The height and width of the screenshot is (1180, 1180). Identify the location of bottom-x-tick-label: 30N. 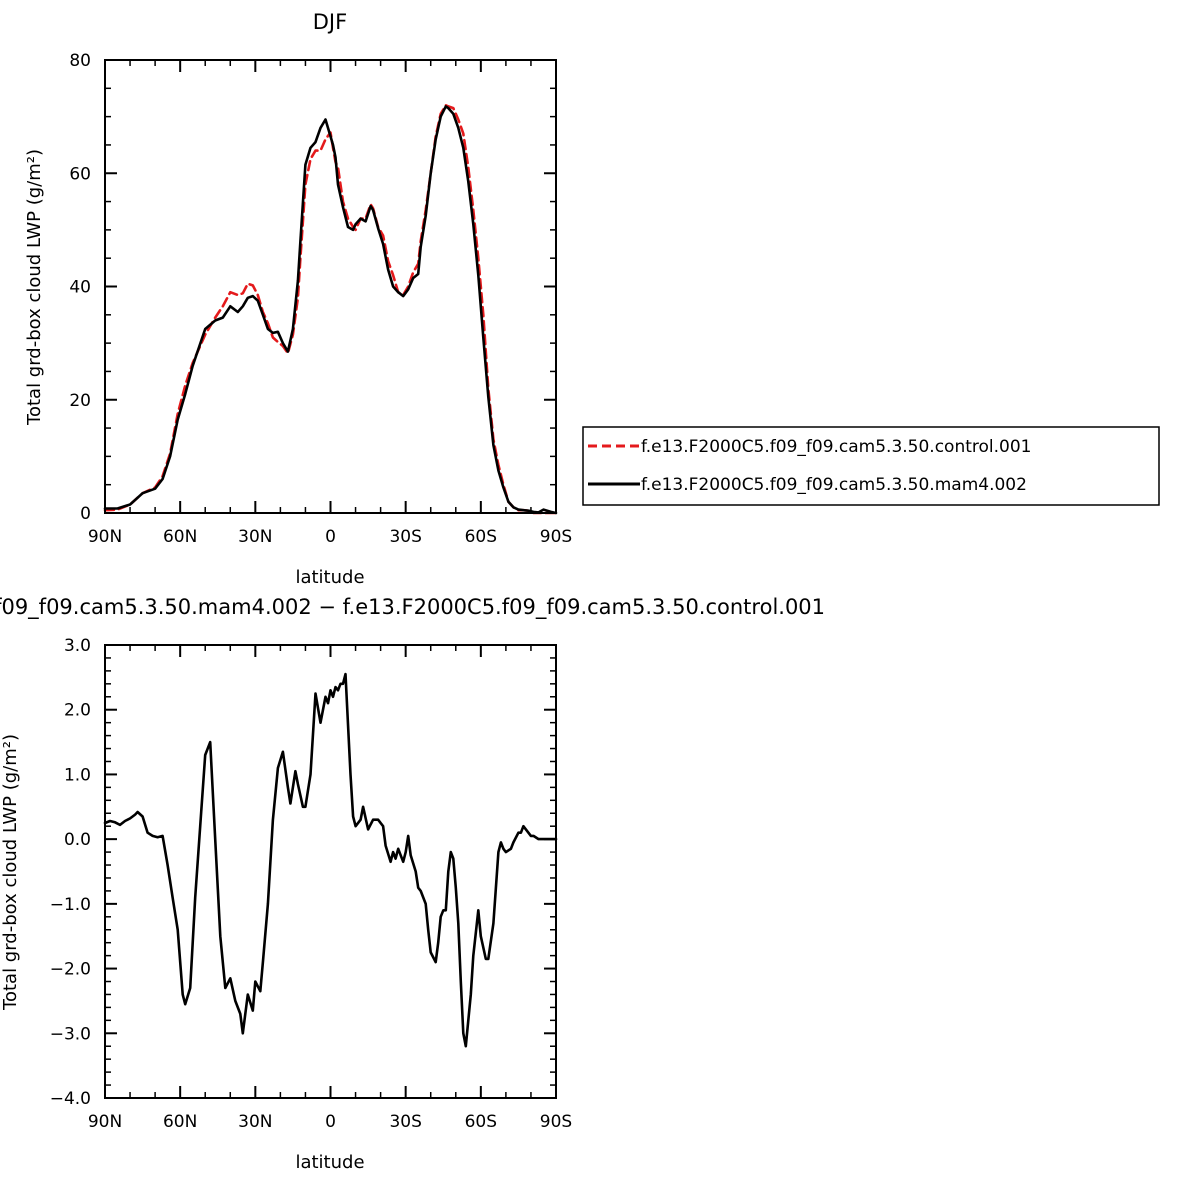
(255, 1122).